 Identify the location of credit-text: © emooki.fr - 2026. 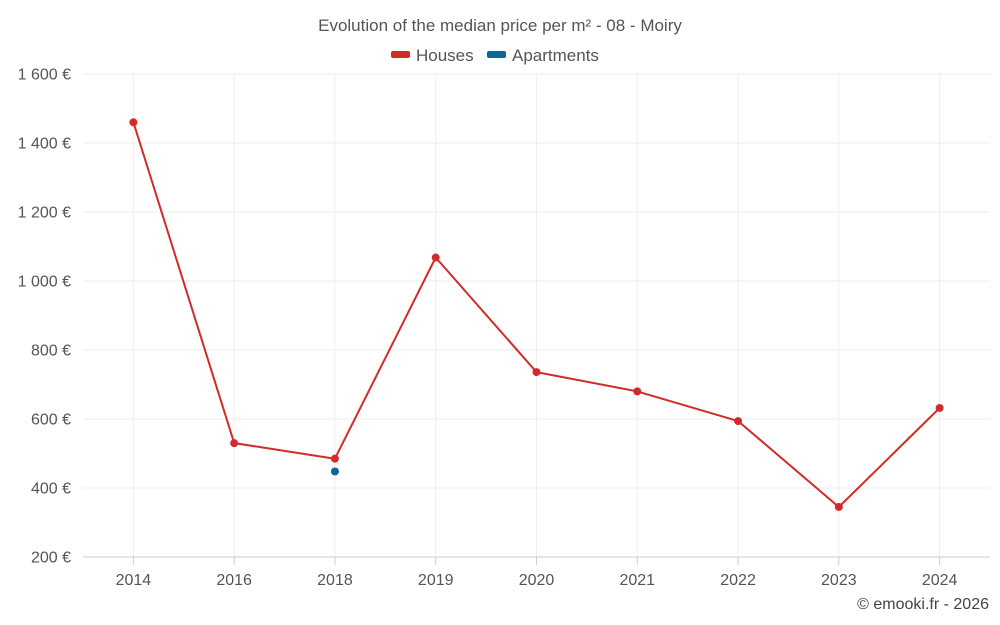
(923, 604).